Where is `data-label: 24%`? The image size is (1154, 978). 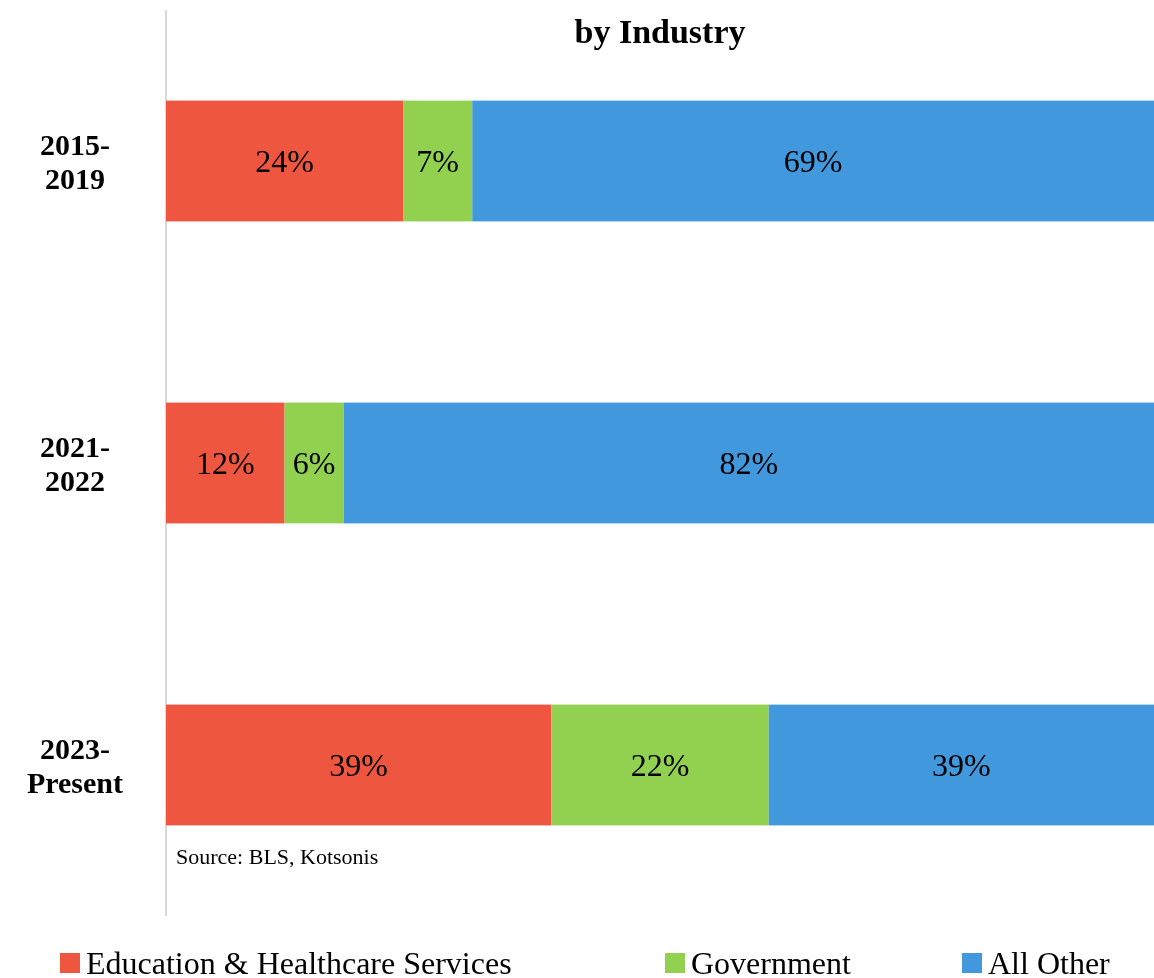
data-label: 24% is located at coordinates (284, 161).